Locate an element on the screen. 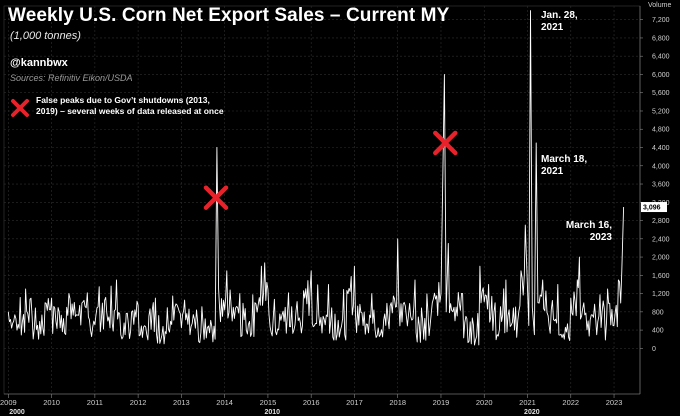 The image size is (680, 416). y-tick-label: 6,400 is located at coordinates (661, 57).